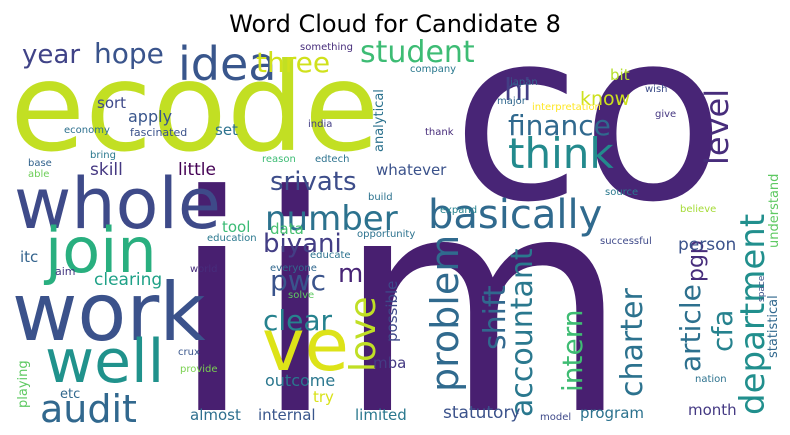 The height and width of the screenshot is (435, 790). I want to click on word: department, so click(753, 314).